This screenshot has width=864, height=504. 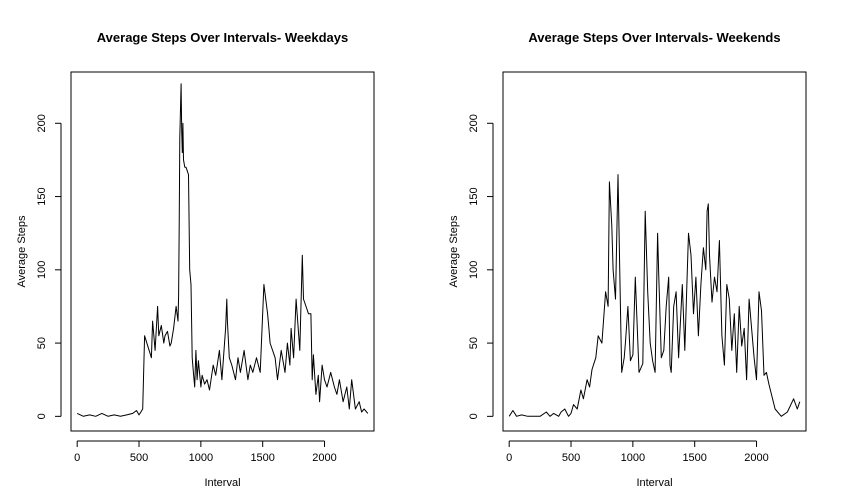 What do you see at coordinates (222, 37) in the screenshot?
I see `chart-title: Average Steps Over Intervals- Weekdays` at bounding box center [222, 37].